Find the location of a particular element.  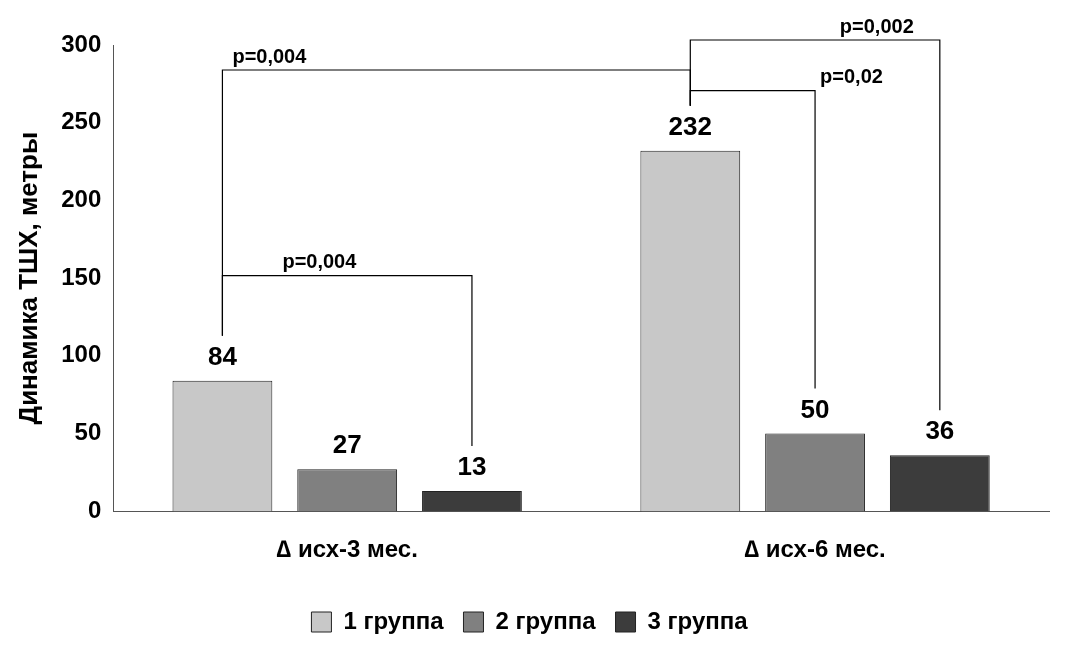

y-axis-title: Динамика ТШХ, метры is located at coordinates (27, 278).